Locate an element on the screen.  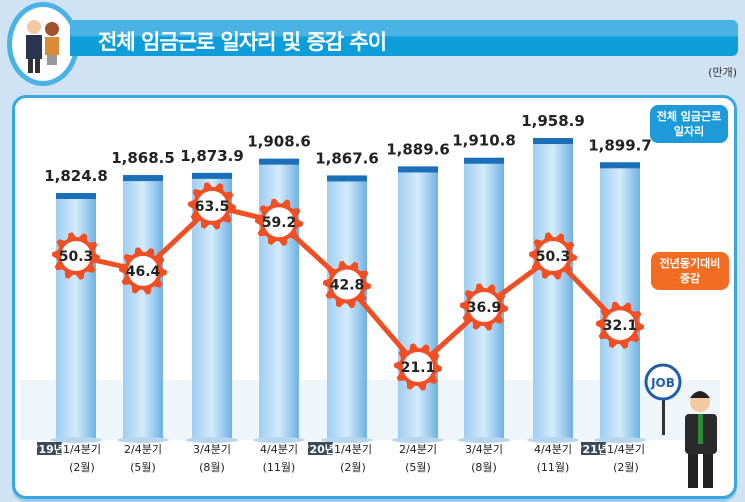
legend-jobs-label: 전체 임금근로 일자리 is located at coordinates (689, 124).